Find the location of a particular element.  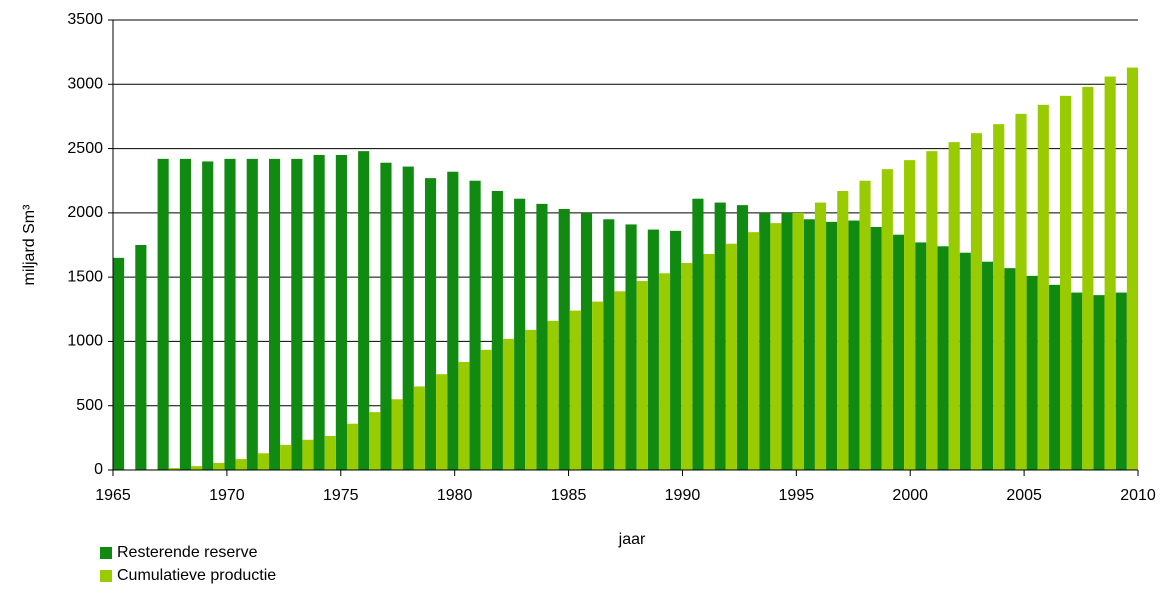

x-tick-label: 1985 is located at coordinates (569, 495).